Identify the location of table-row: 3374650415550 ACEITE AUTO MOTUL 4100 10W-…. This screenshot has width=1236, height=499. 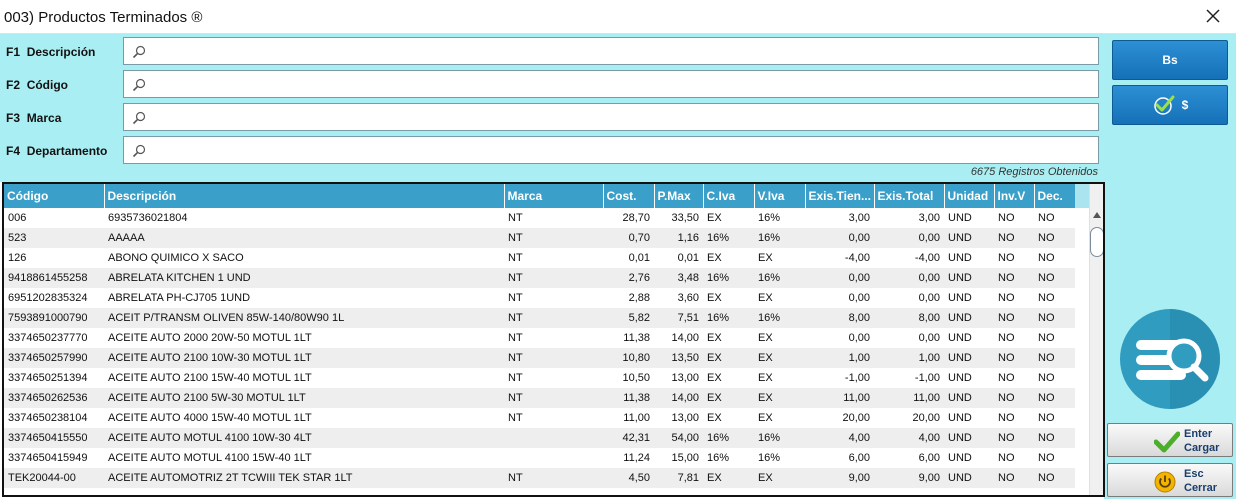
(539, 438).